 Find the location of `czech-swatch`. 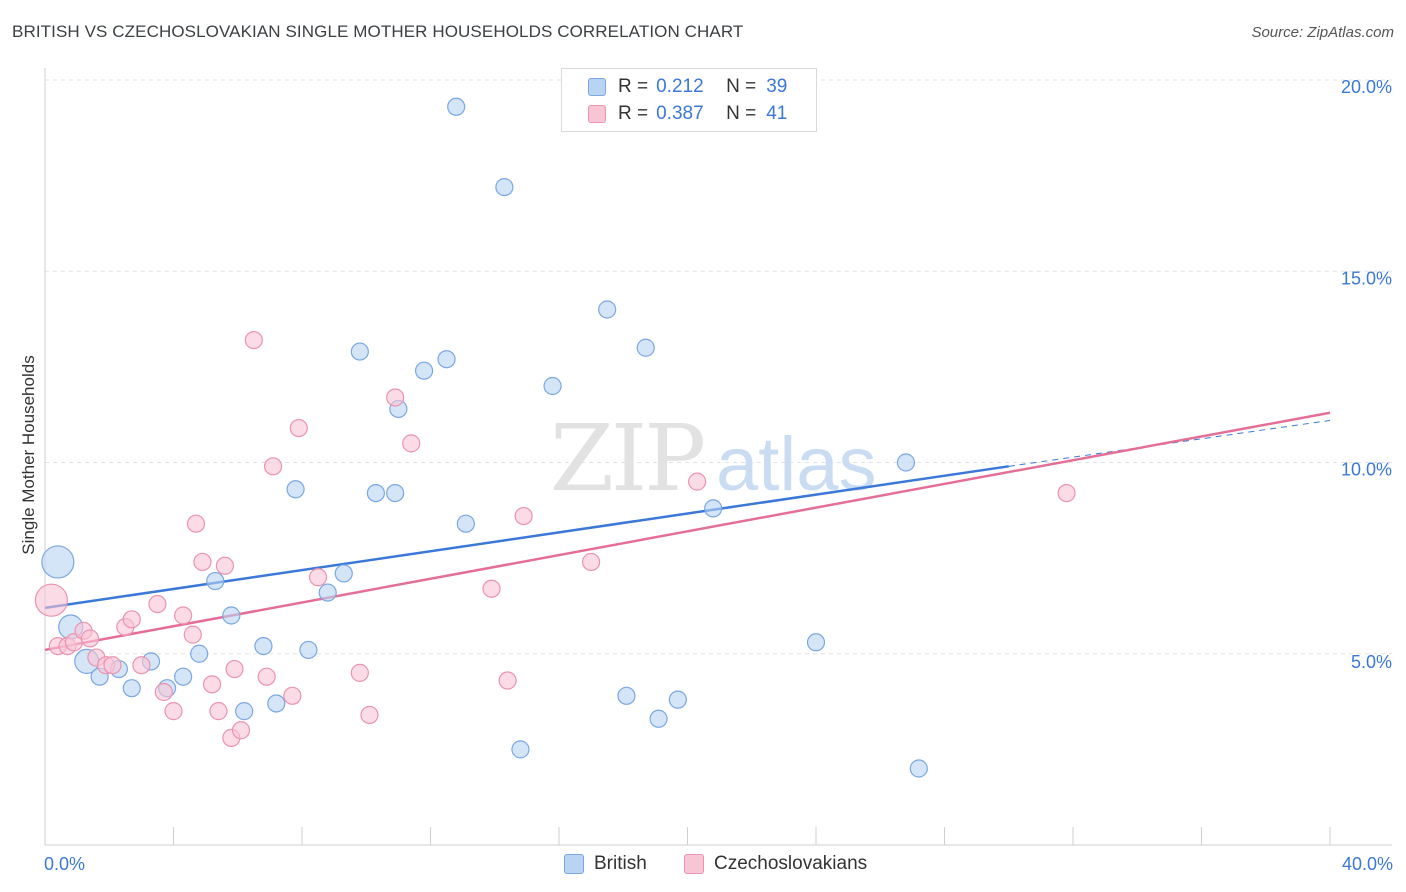

czech-swatch is located at coordinates (597, 114).